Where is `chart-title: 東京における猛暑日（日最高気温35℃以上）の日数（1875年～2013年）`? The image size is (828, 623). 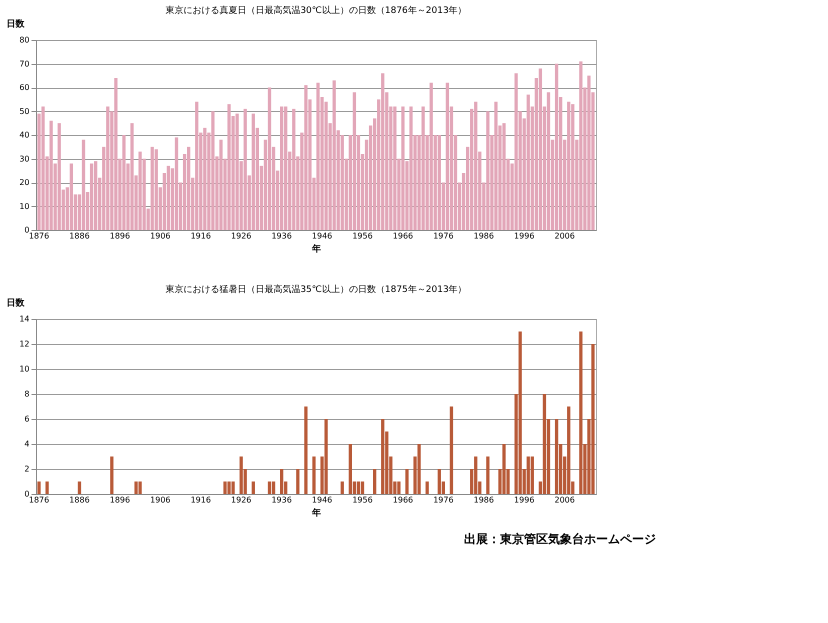
chart-title: 東京における猛暑日（日最高気温35℃以上）の日数（1875年～2013年） is located at coordinates (316, 289).